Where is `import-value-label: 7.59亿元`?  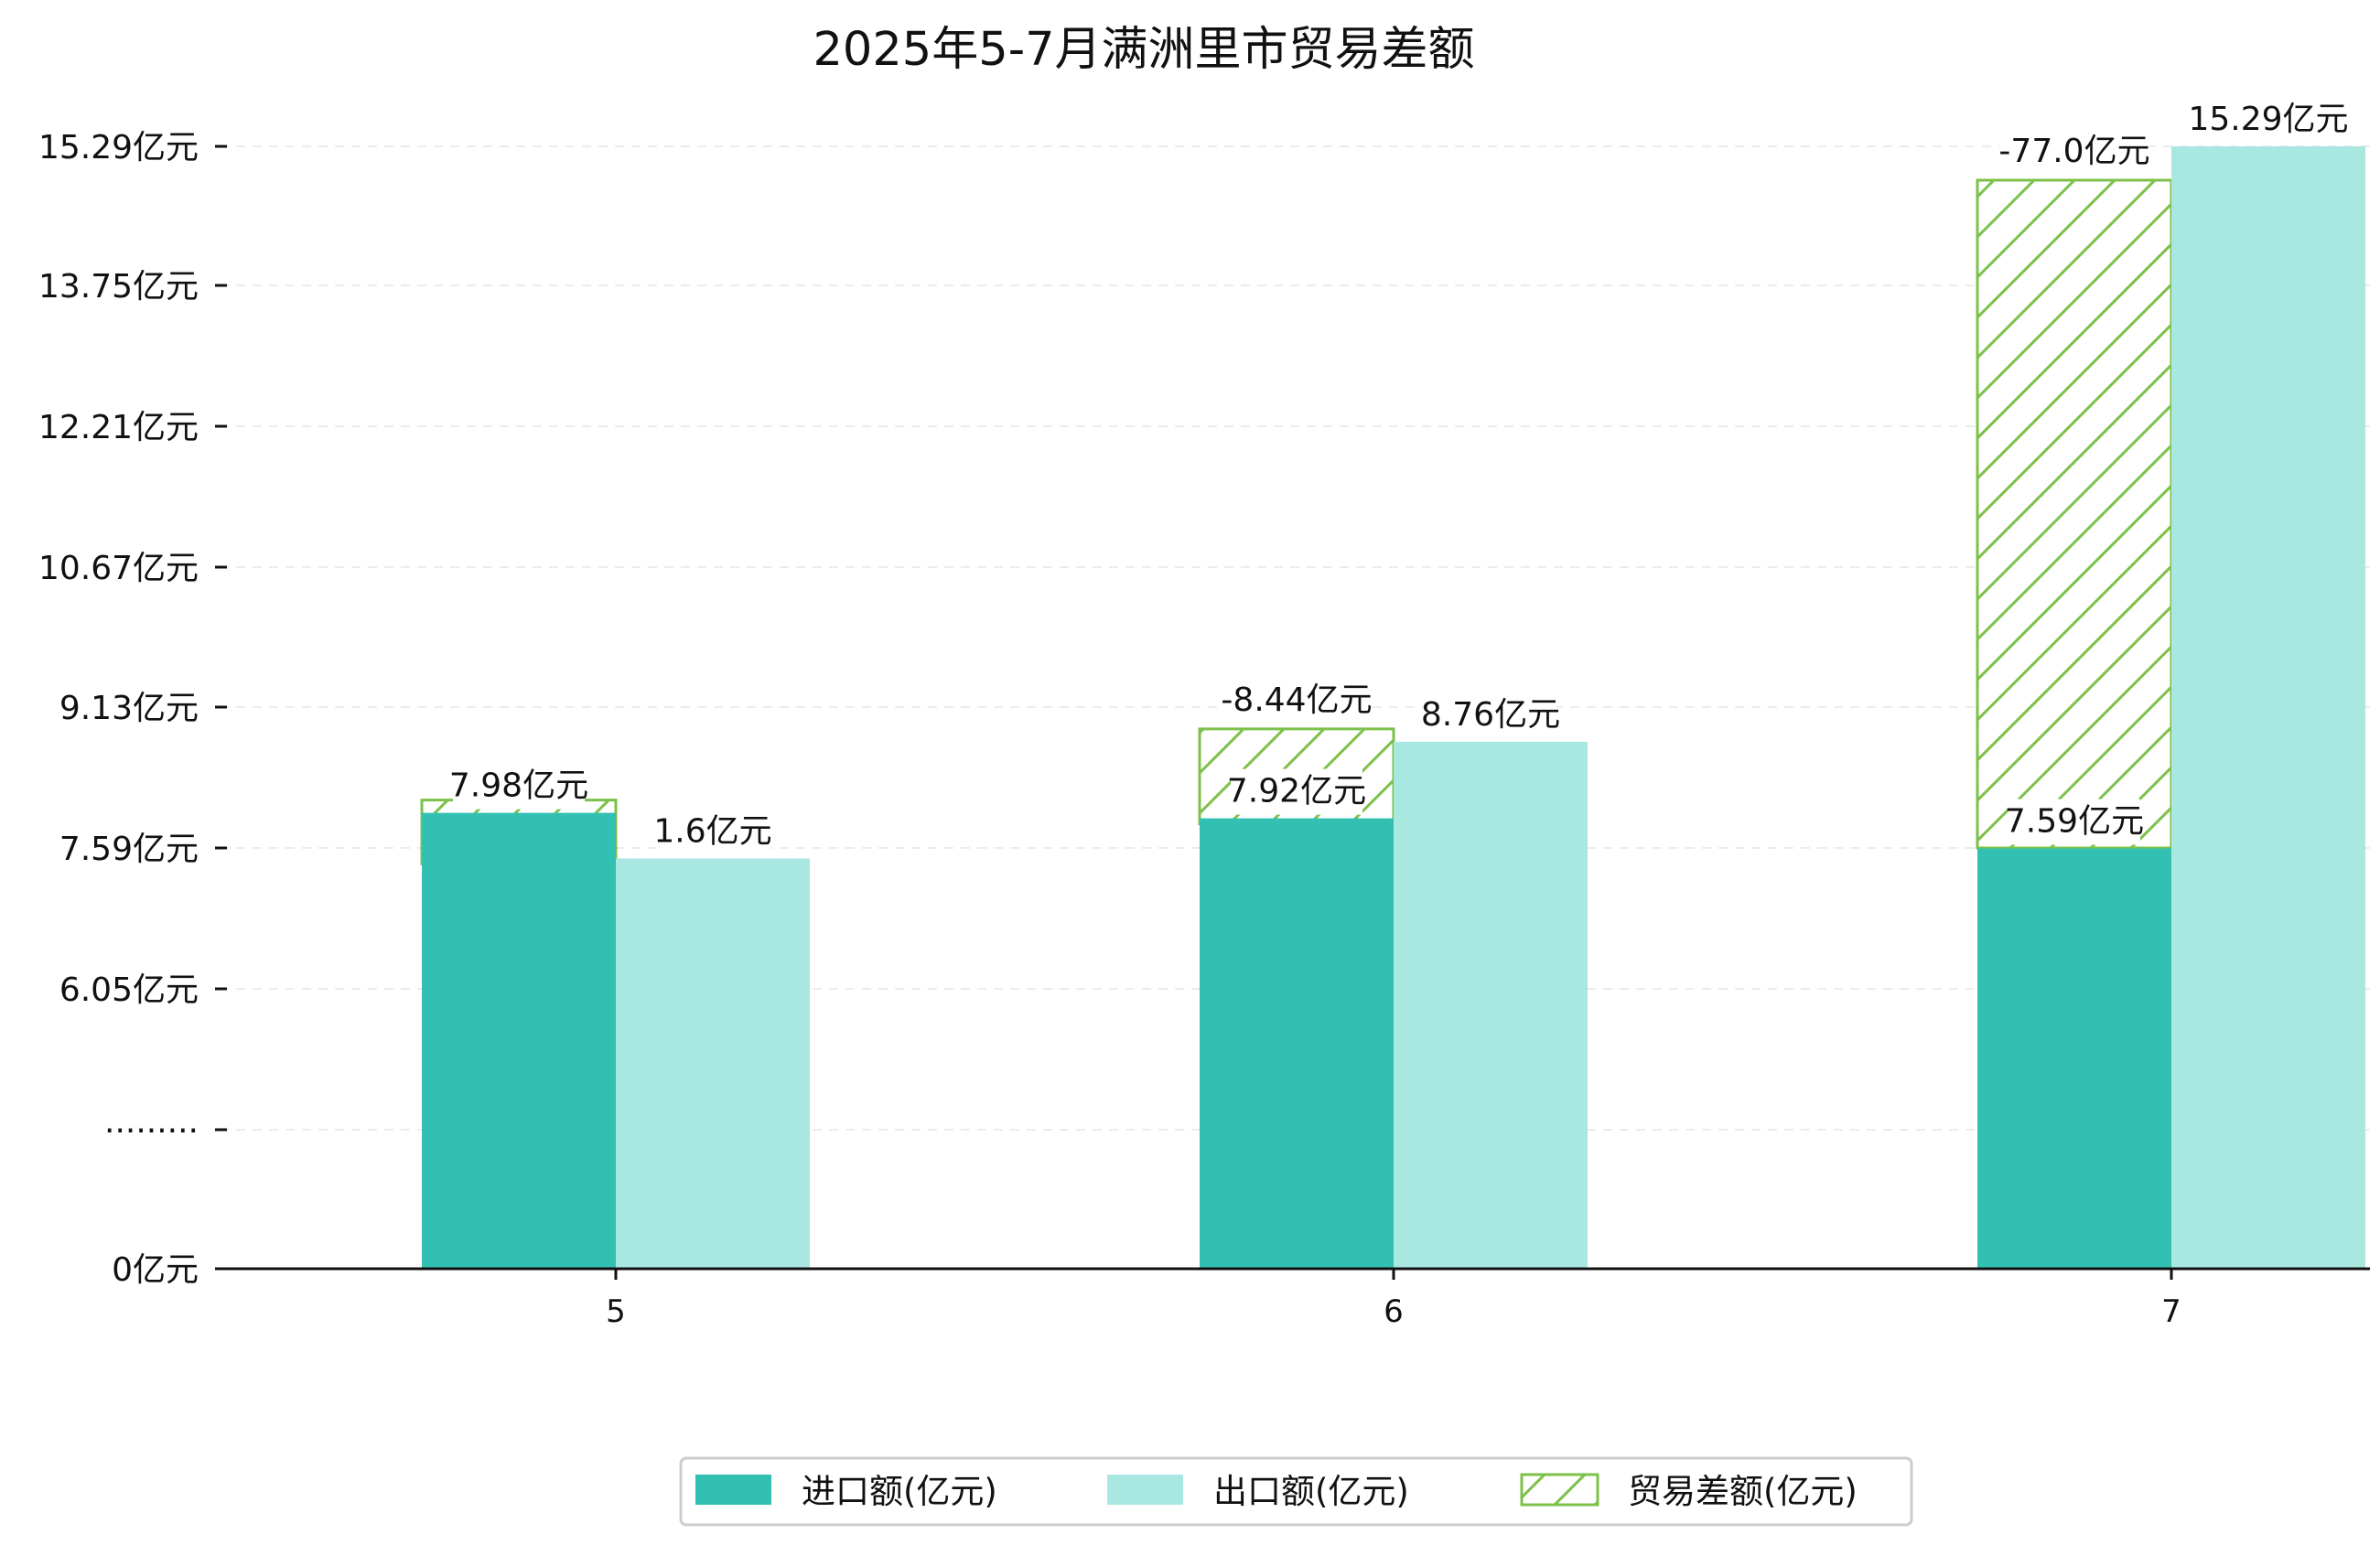 import-value-label: 7.59亿元 is located at coordinates (2074, 822).